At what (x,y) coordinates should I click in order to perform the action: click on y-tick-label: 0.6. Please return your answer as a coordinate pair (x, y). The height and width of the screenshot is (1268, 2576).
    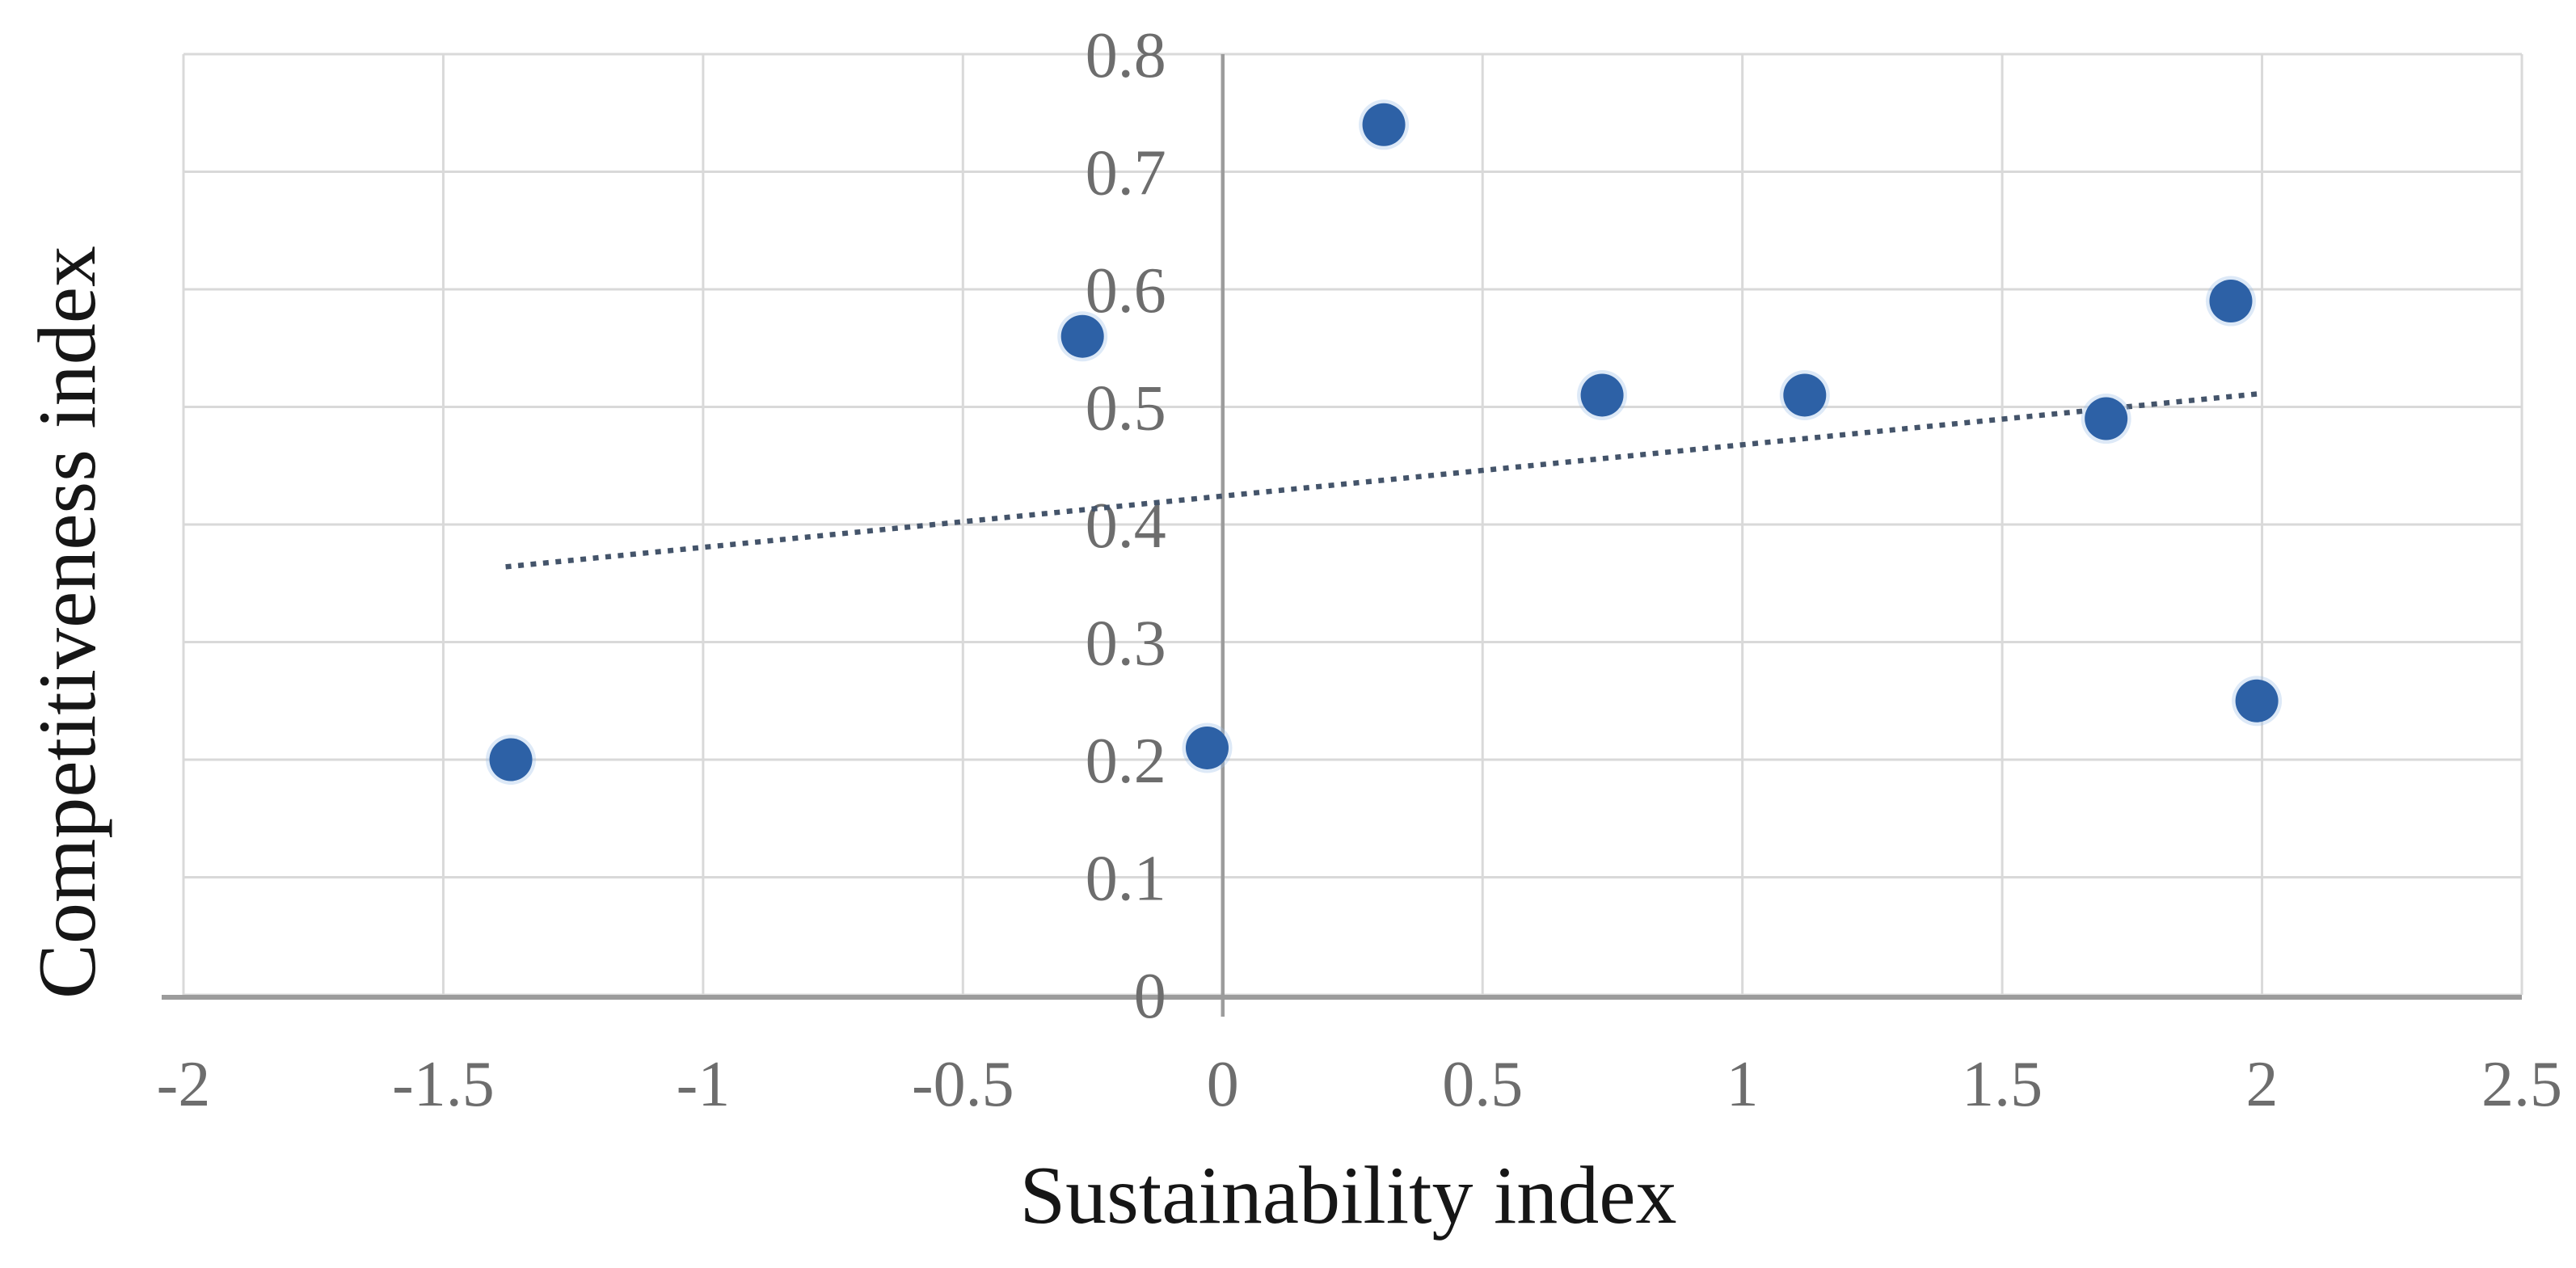
    Looking at the image, I should click on (1126, 291).